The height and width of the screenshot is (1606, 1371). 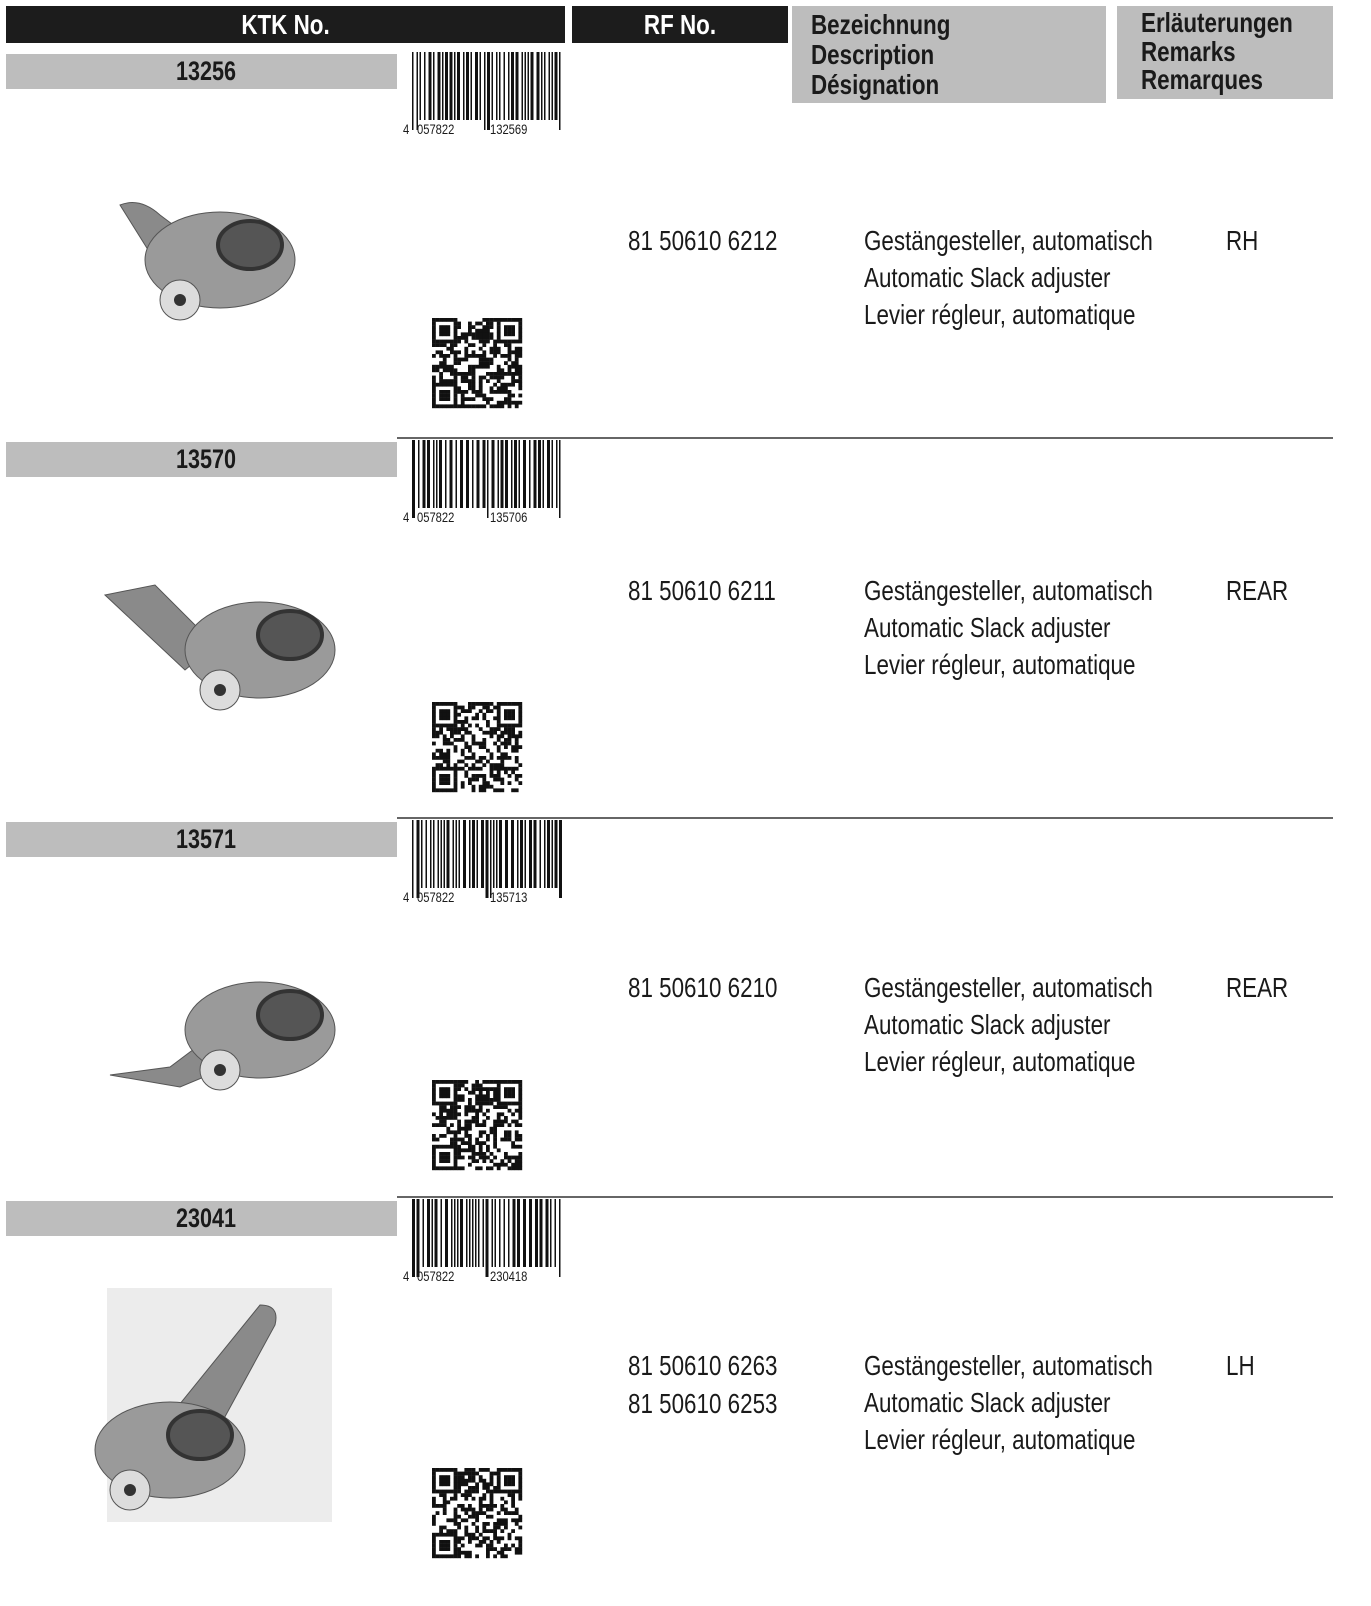 I want to click on barcode-digit: 4, so click(x=406, y=129).